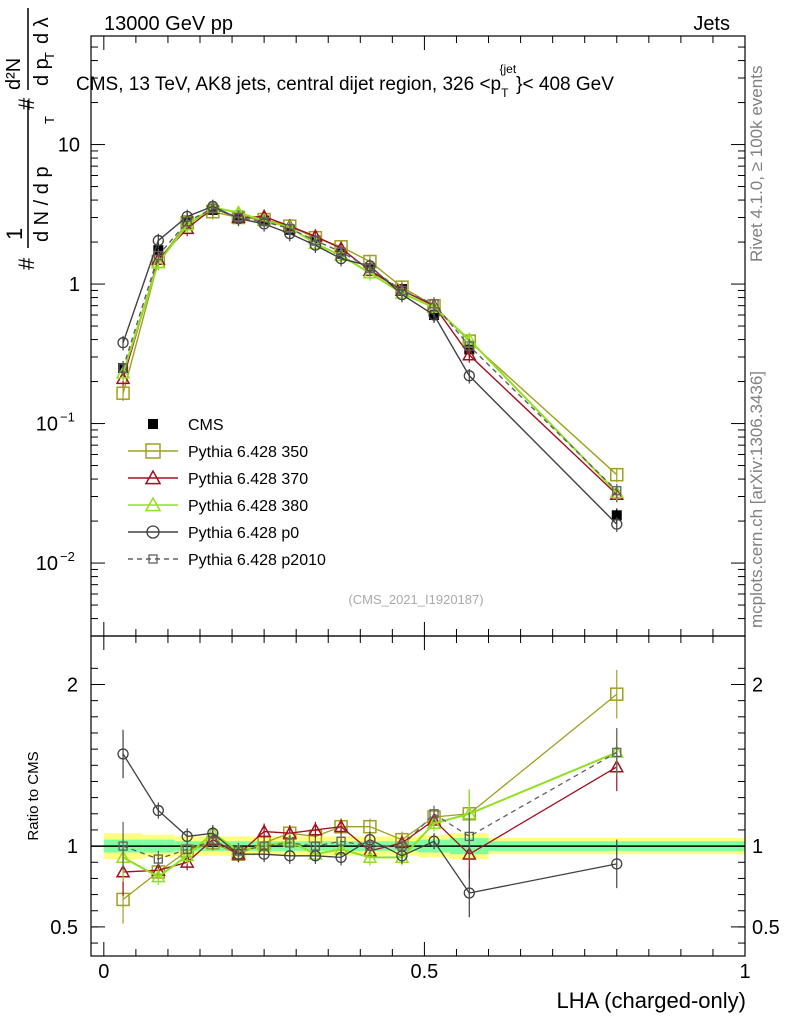  I want to click on ylabel-T1: T, so click(49, 120).